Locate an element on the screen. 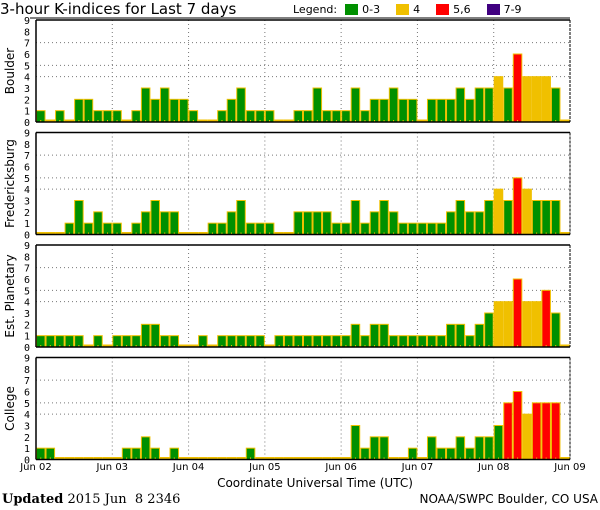 Image resolution: width=600 pixels, height=510 pixels. updated-label: Updated is located at coordinates (33, 499).